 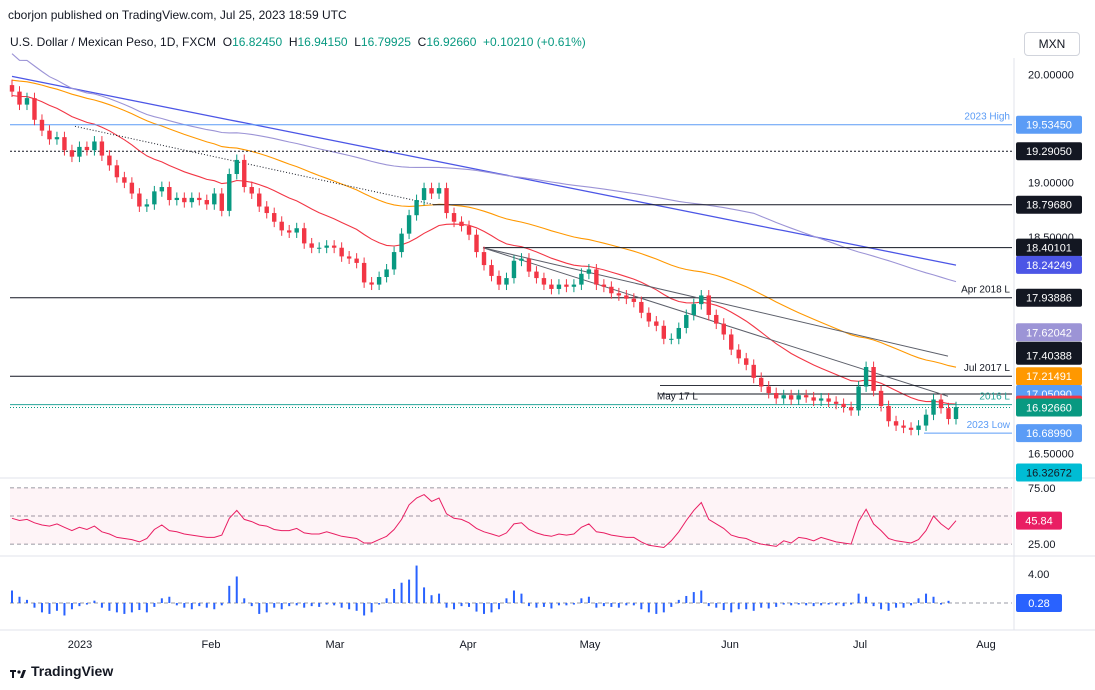 I want to click on y-tick-label: 16.50000, so click(x=1051, y=455).